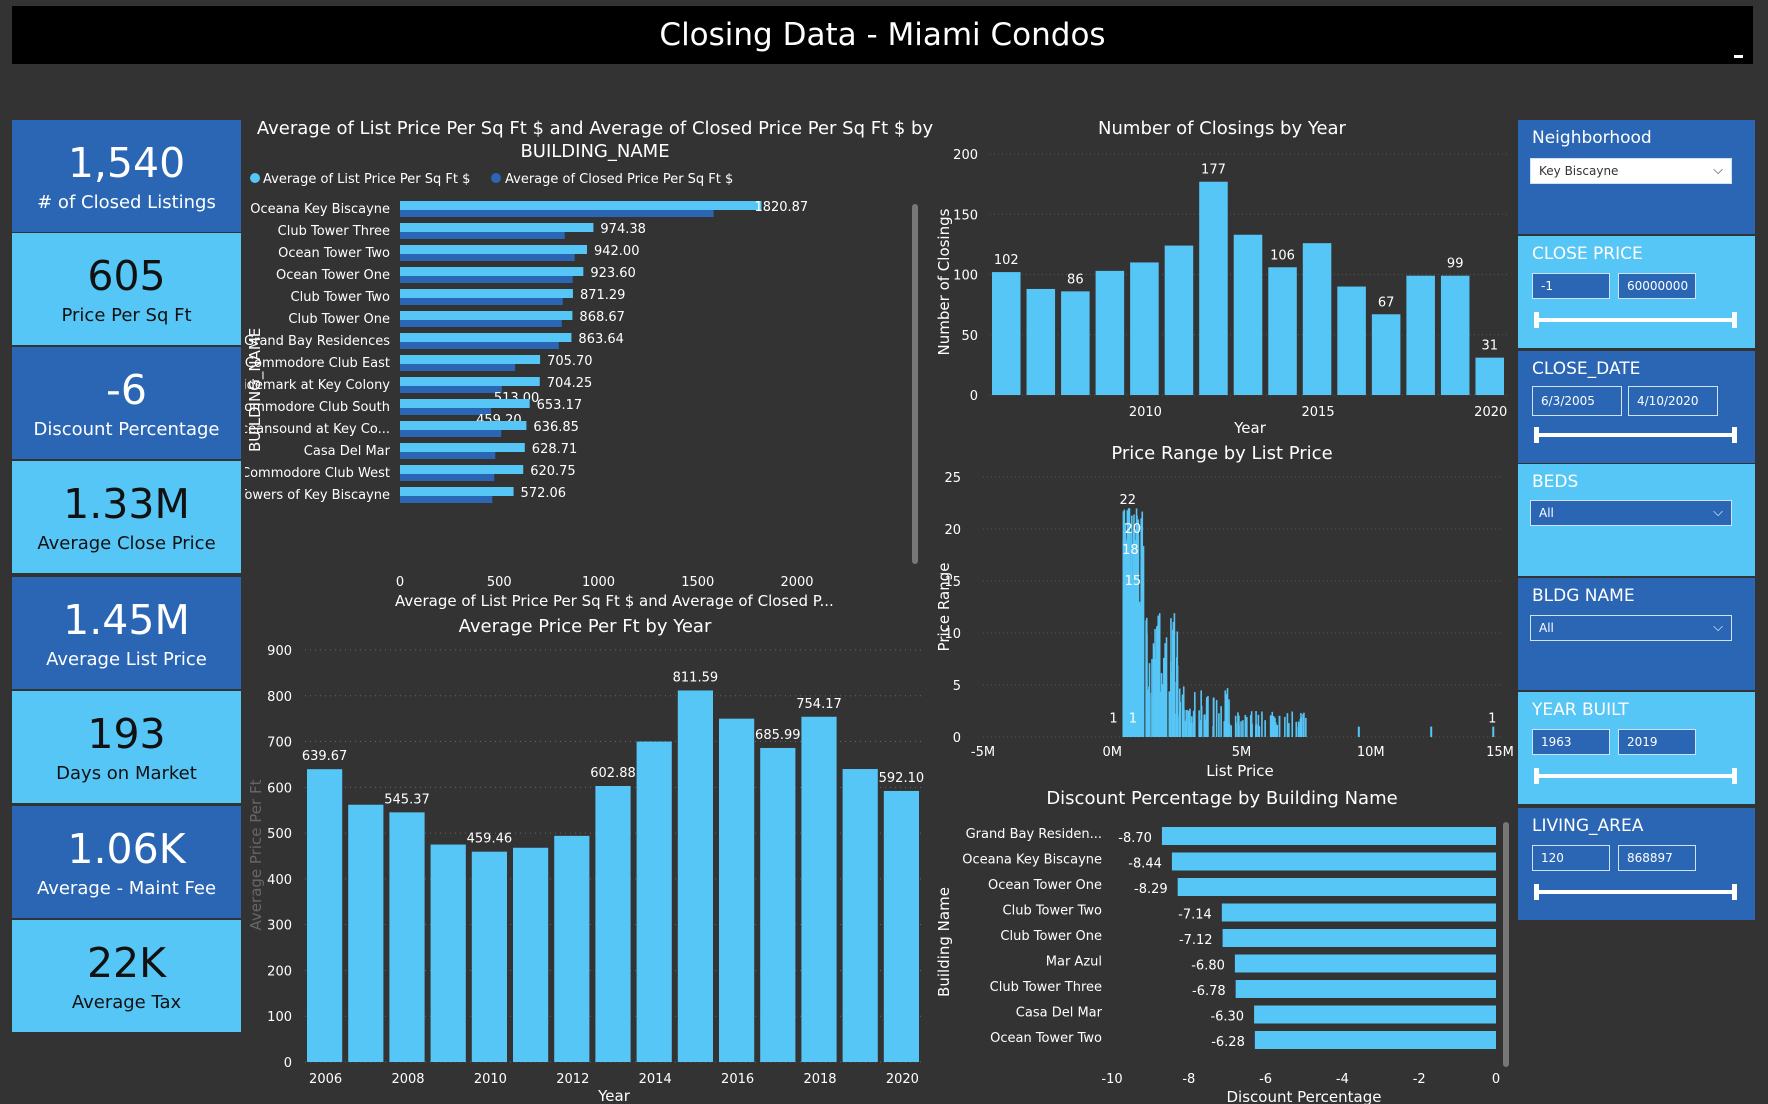  What do you see at coordinates (1580, 710) in the screenshot?
I see `slicer-title: YEAR BUILT` at bounding box center [1580, 710].